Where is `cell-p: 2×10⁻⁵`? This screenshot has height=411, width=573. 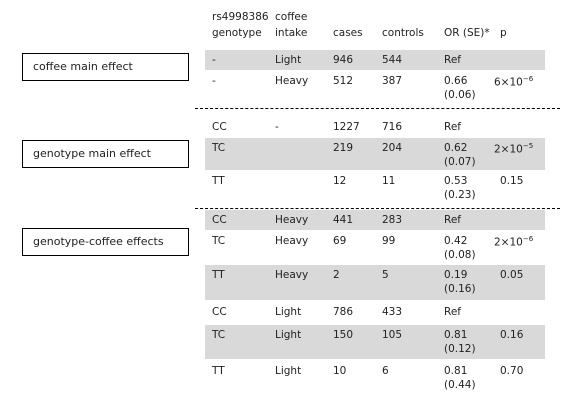 cell-p: 2×10⁻⁵ is located at coordinates (513, 149).